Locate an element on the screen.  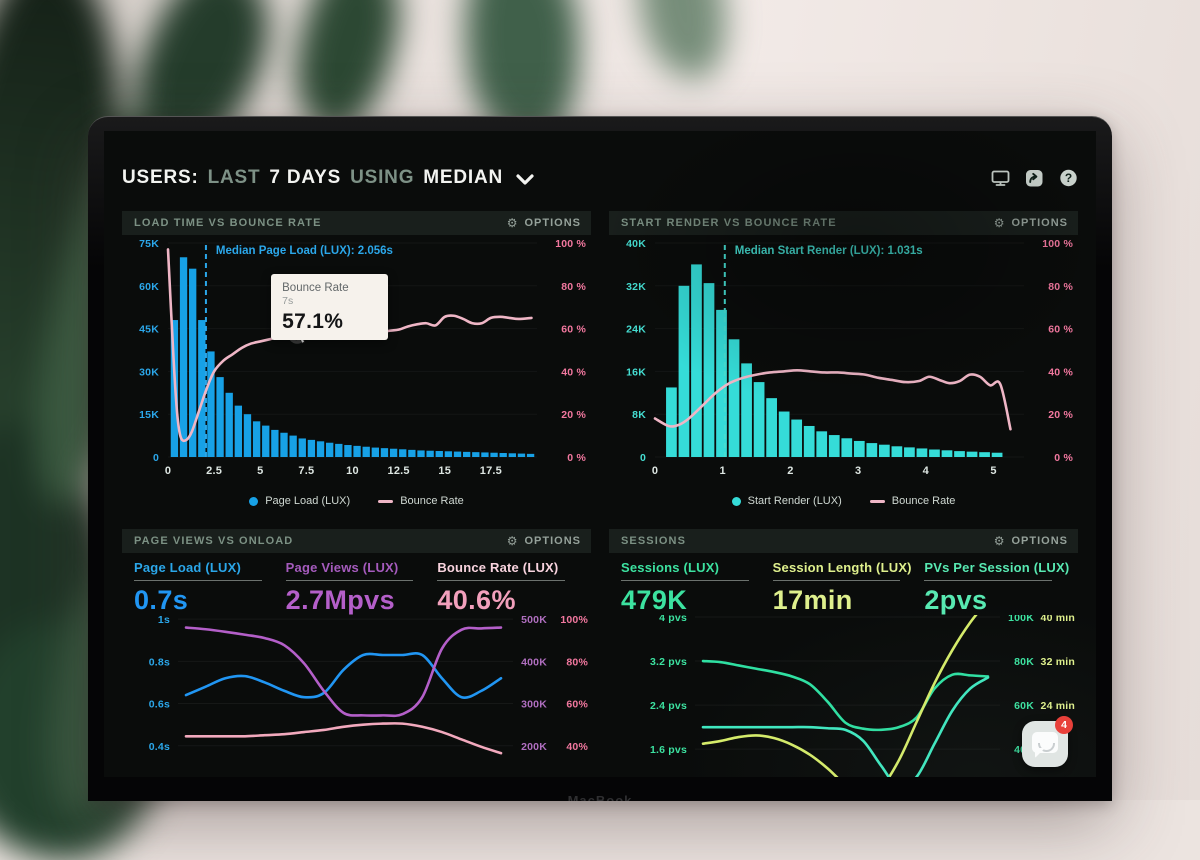
svg-text: 100% is located at coordinates (574, 620).